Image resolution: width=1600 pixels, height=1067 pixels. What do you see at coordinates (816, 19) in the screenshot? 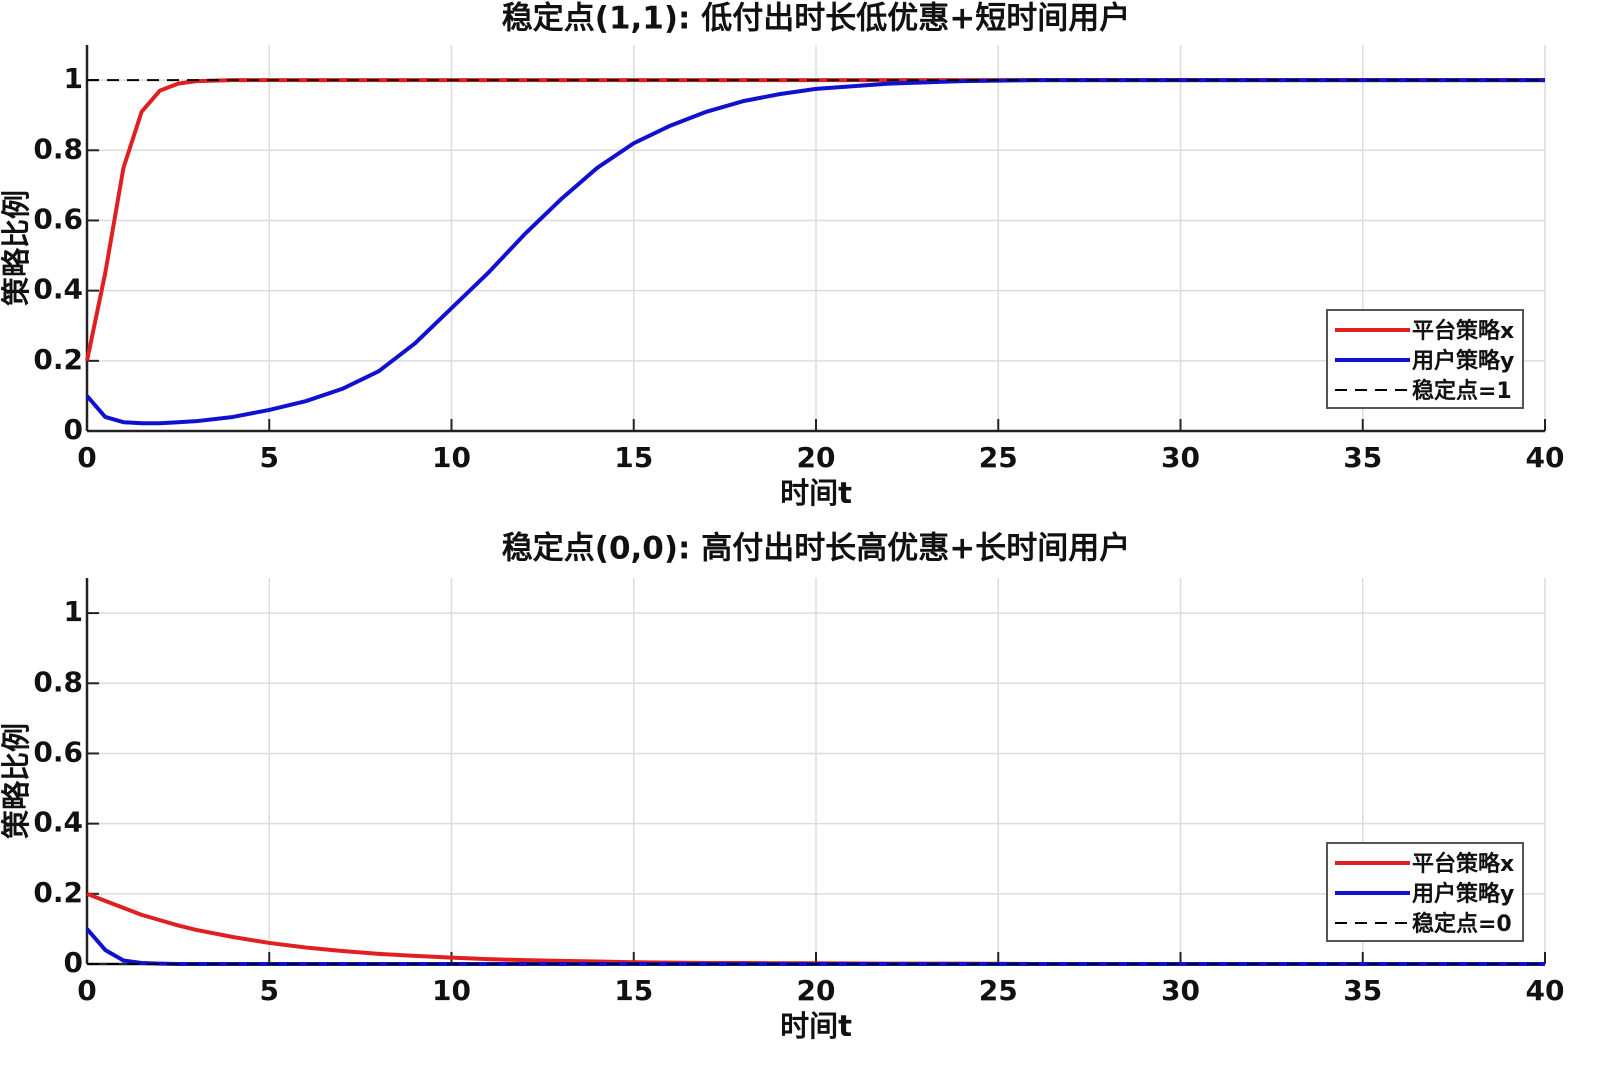
I see `chart-title: 稳定点(1,1): 低付出时长低优惠+短时间用户` at bounding box center [816, 19].